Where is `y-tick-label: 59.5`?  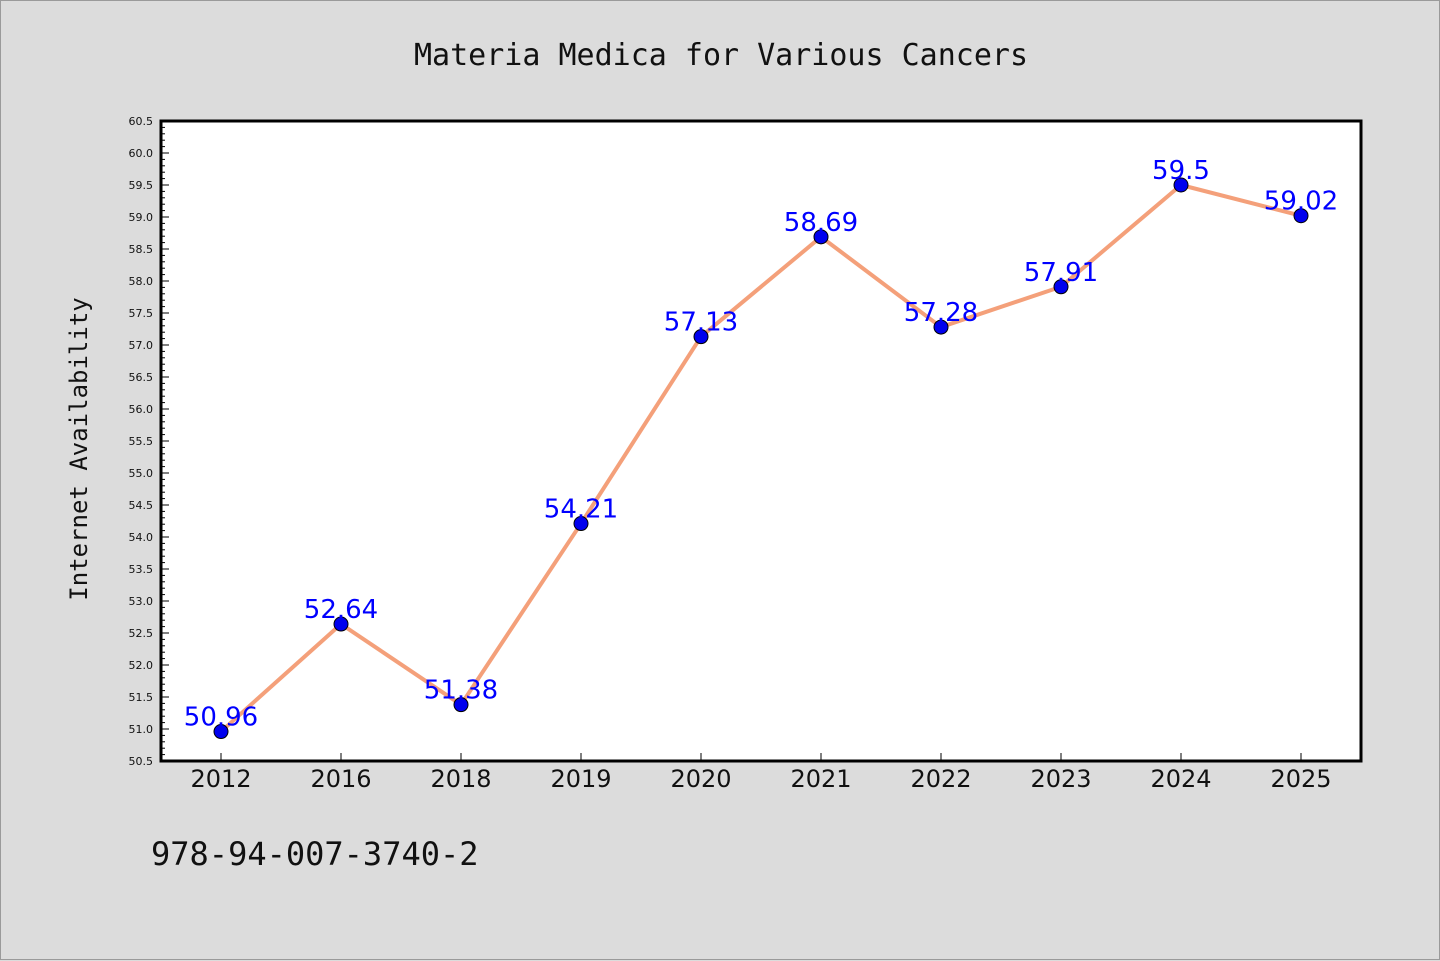
y-tick-label: 59.5 is located at coordinates (141, 185).